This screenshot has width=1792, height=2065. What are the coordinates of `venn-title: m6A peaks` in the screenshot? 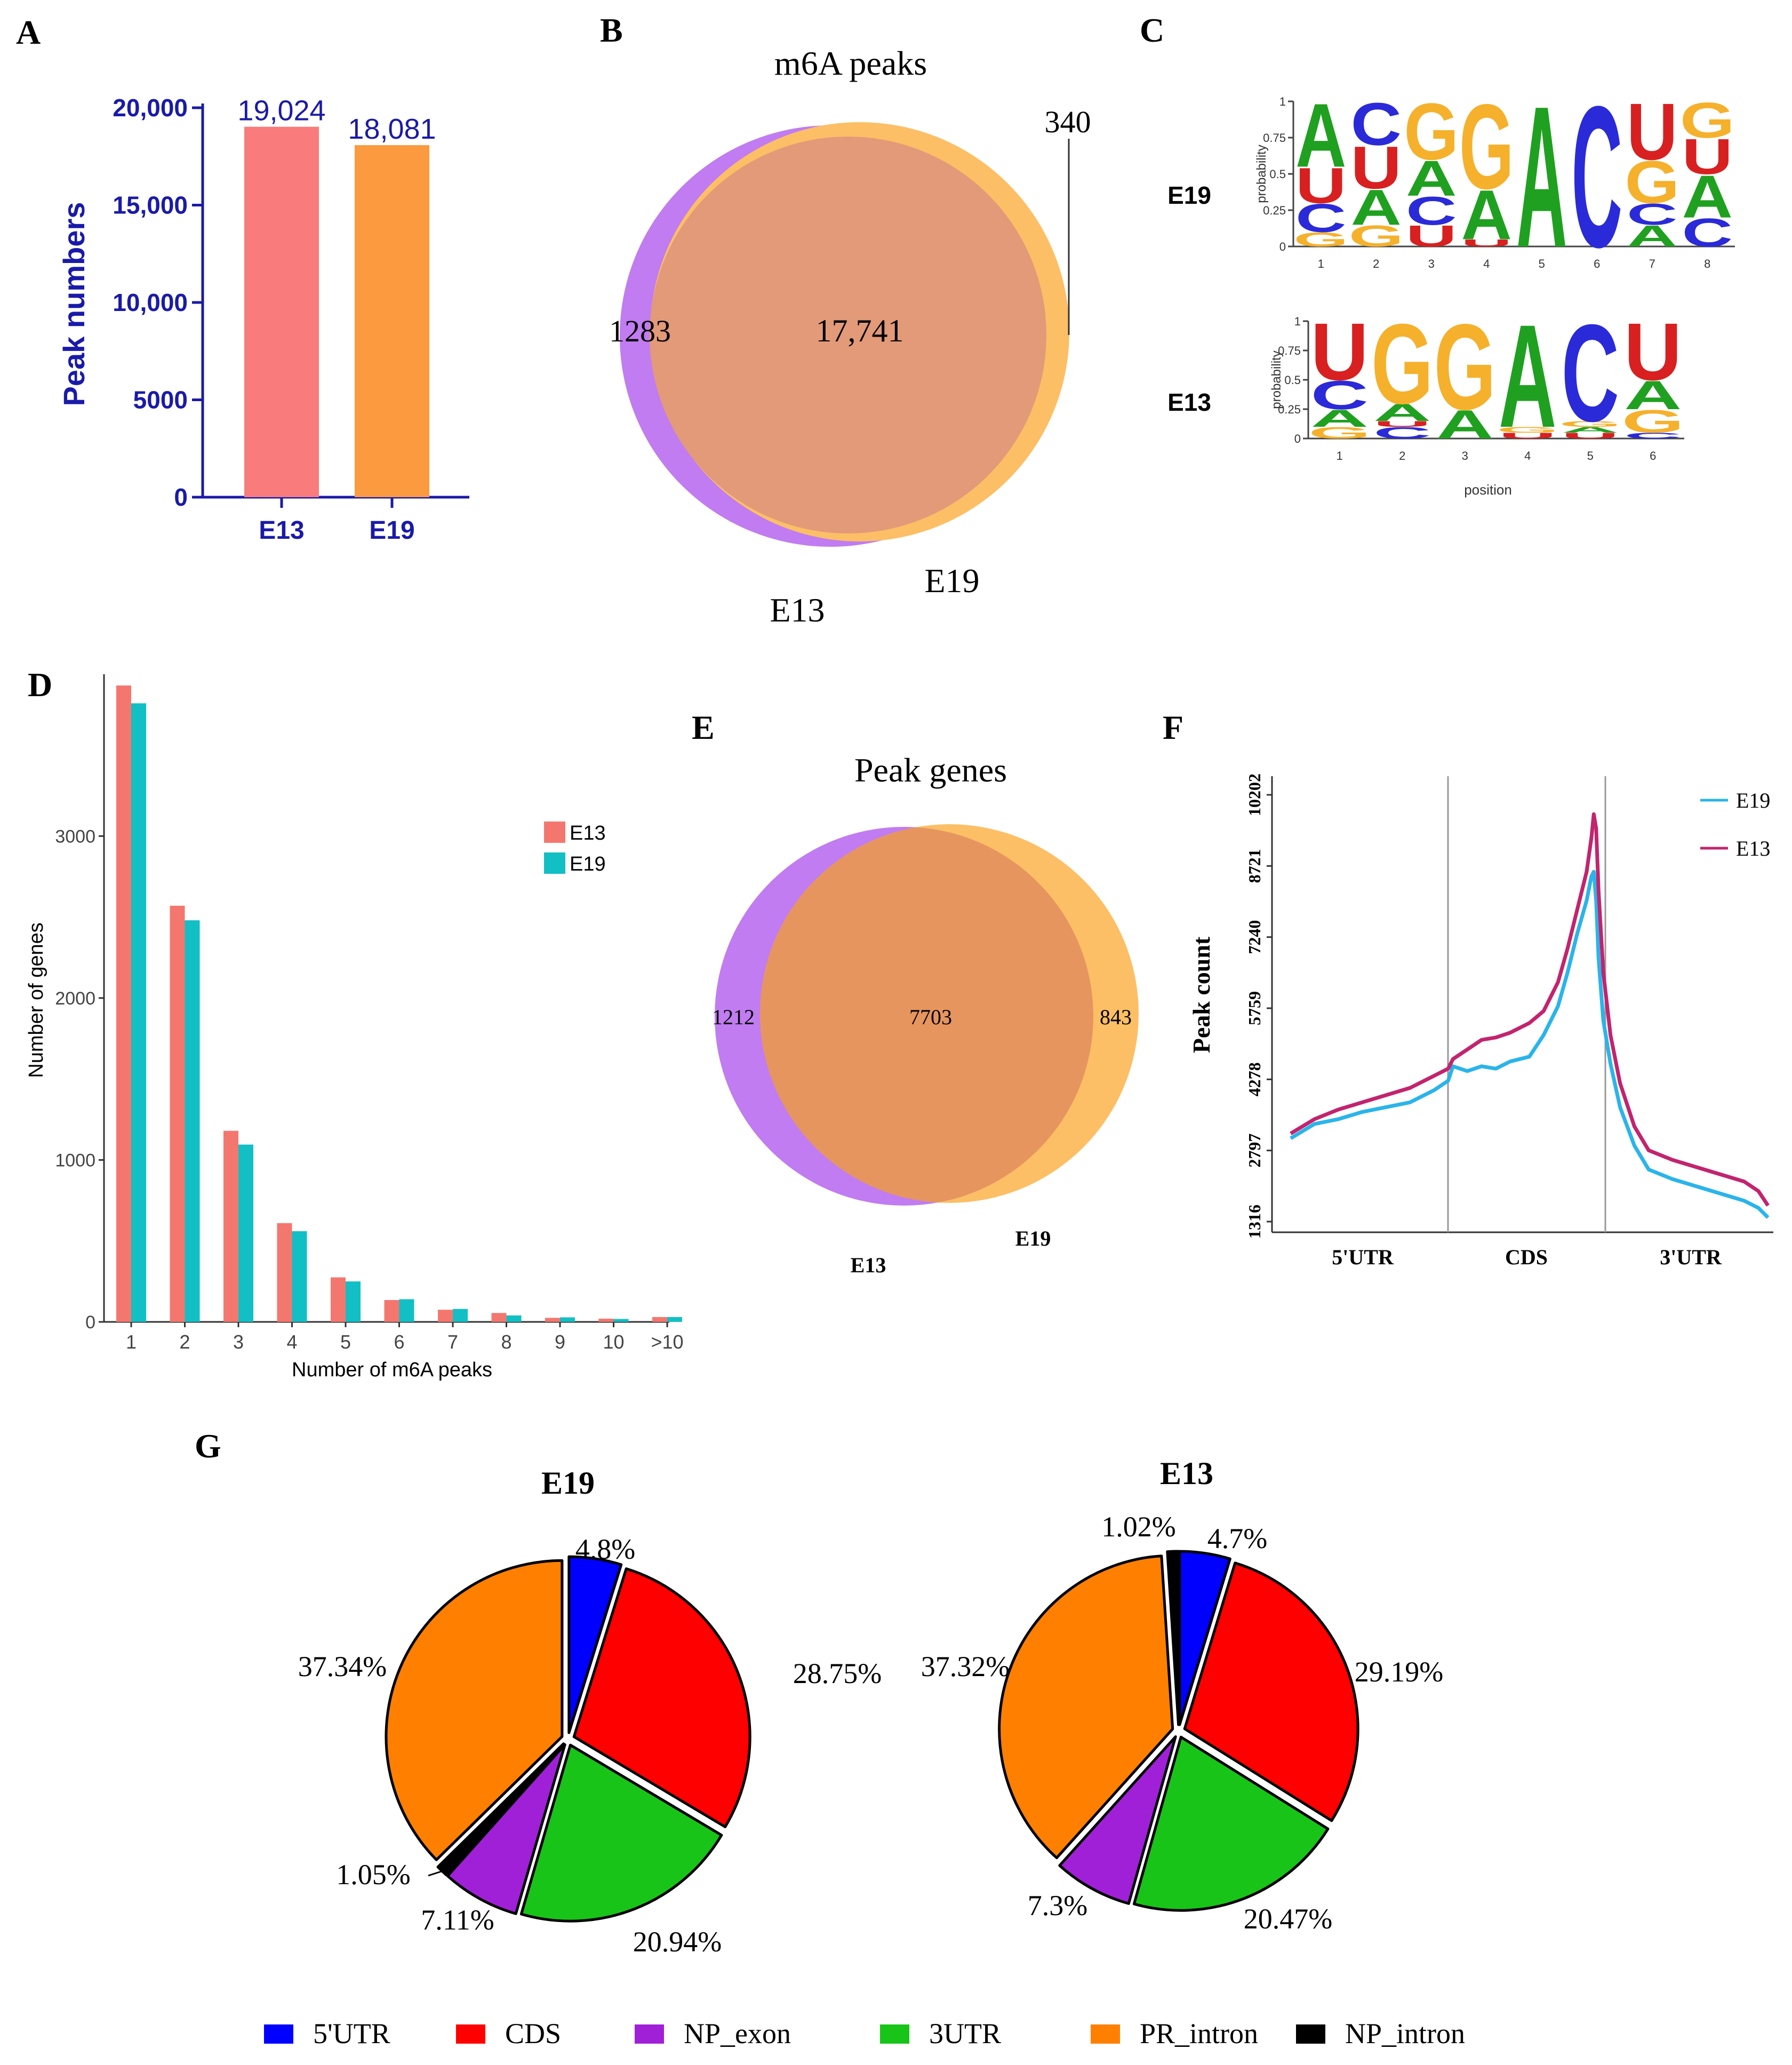 It's located at (850, 63).